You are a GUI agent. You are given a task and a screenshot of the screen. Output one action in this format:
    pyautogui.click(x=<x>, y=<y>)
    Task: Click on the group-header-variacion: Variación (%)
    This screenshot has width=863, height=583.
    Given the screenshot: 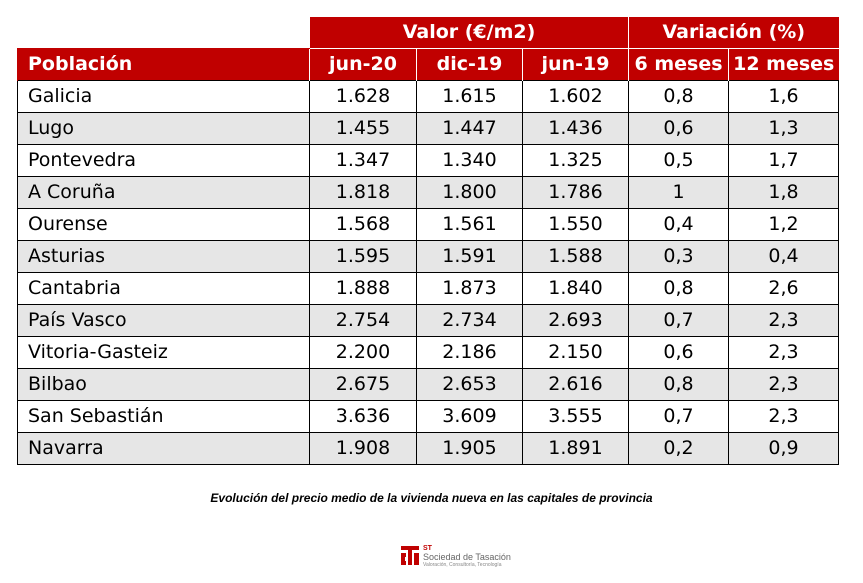 What is the action you would take?
    pyautogui.click(x=733, y=33)
    